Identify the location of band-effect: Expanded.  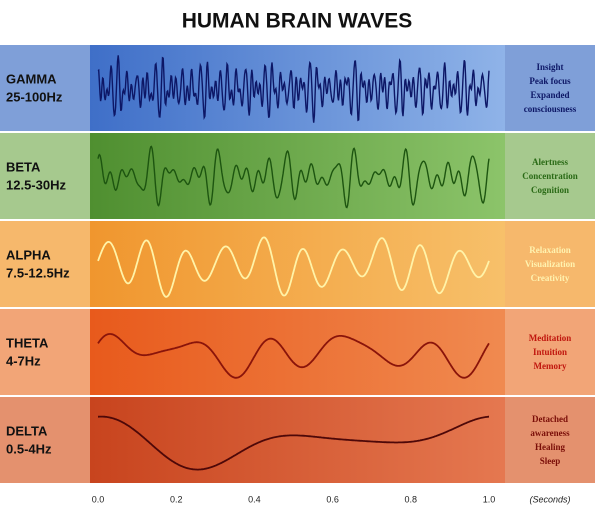
(549, 95).